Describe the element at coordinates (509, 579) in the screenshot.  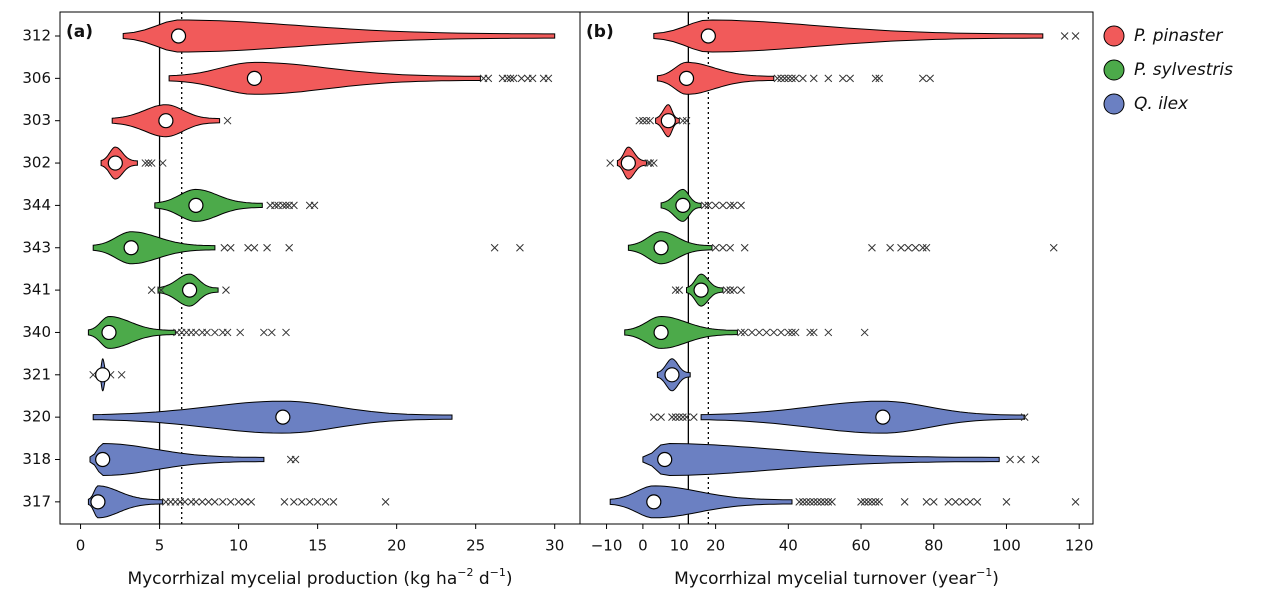
I see `x-axis-label-part: )` at that location.